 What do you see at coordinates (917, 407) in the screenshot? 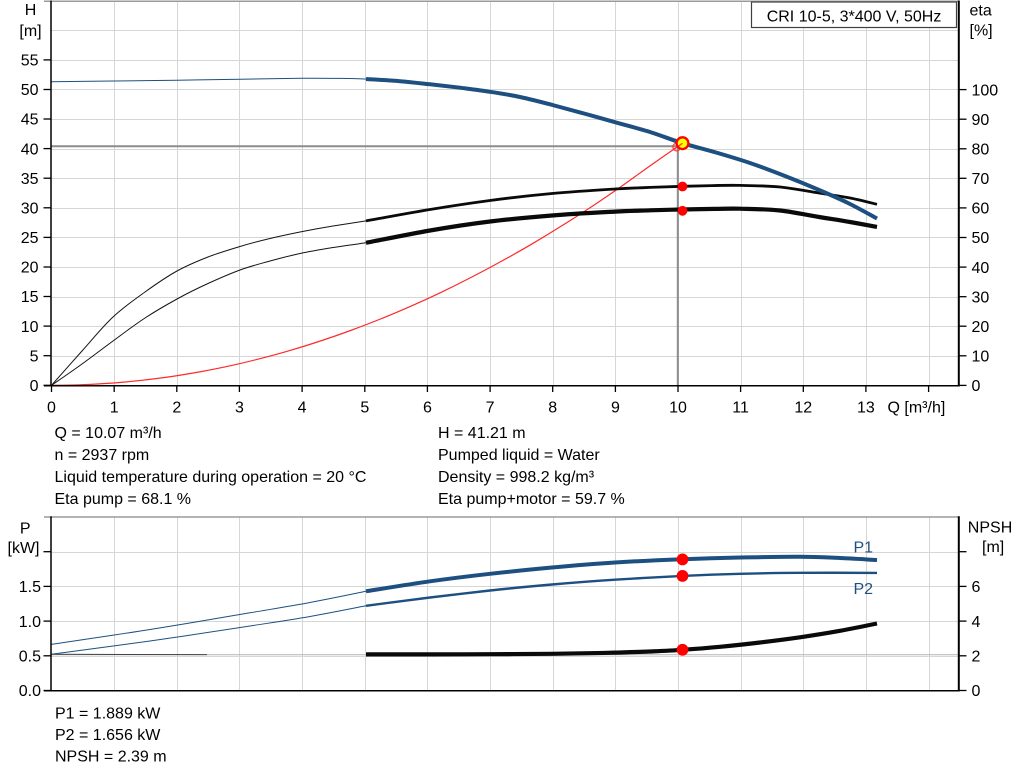
I see `svg-text: Q [m³/h]` at bounding box center [917, 407].